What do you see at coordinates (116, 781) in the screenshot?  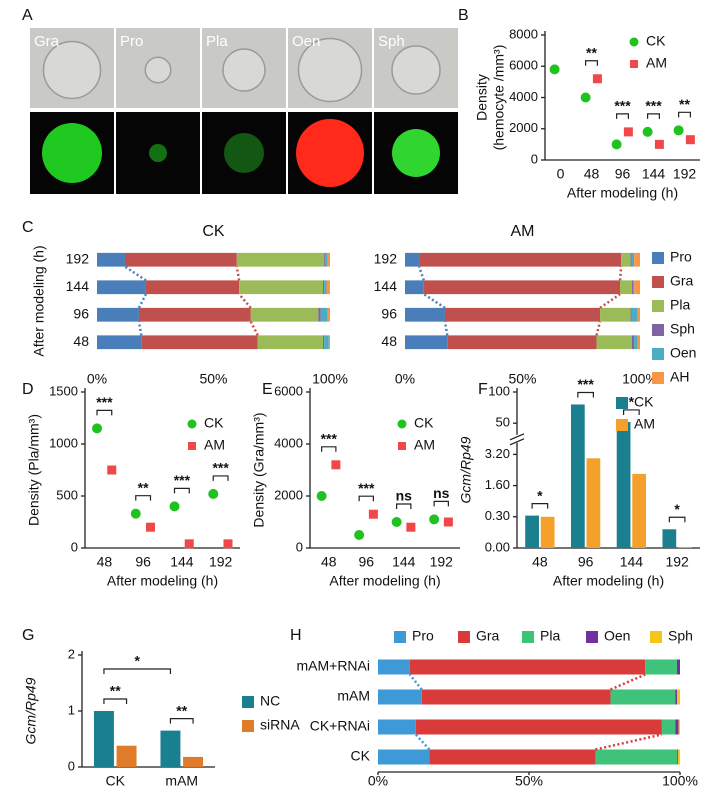 I see `x-tick-label: CK` at bounding box center [116, 781].